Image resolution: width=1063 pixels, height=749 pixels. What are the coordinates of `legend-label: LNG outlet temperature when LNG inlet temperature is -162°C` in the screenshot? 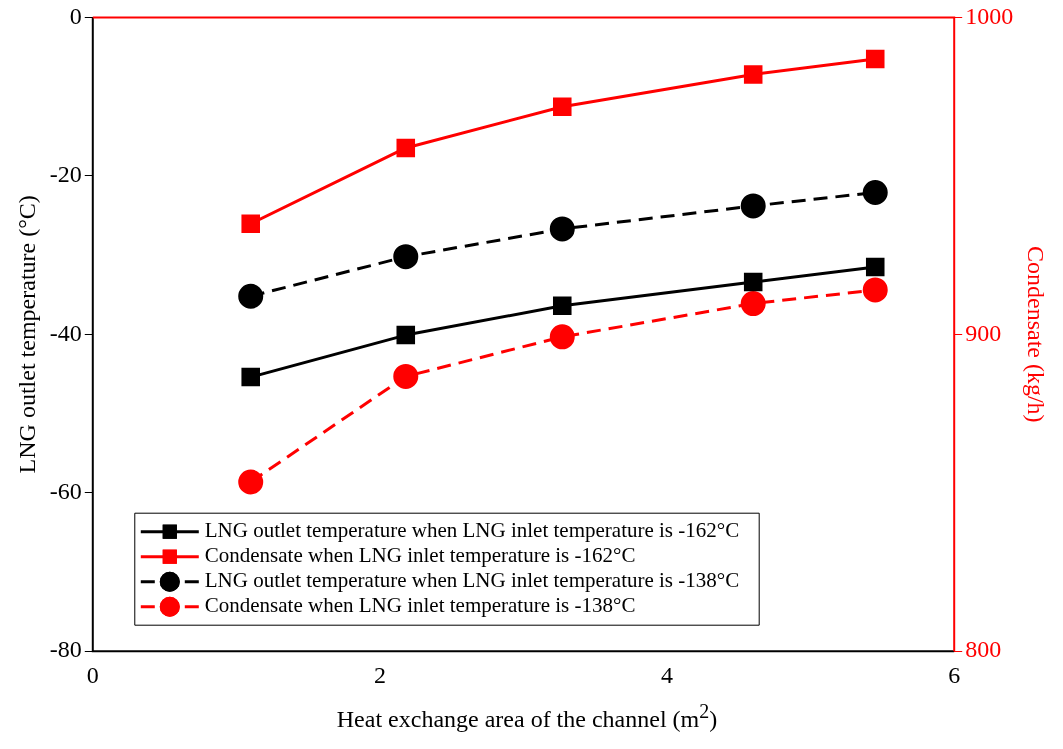 It's located at (472, 530).